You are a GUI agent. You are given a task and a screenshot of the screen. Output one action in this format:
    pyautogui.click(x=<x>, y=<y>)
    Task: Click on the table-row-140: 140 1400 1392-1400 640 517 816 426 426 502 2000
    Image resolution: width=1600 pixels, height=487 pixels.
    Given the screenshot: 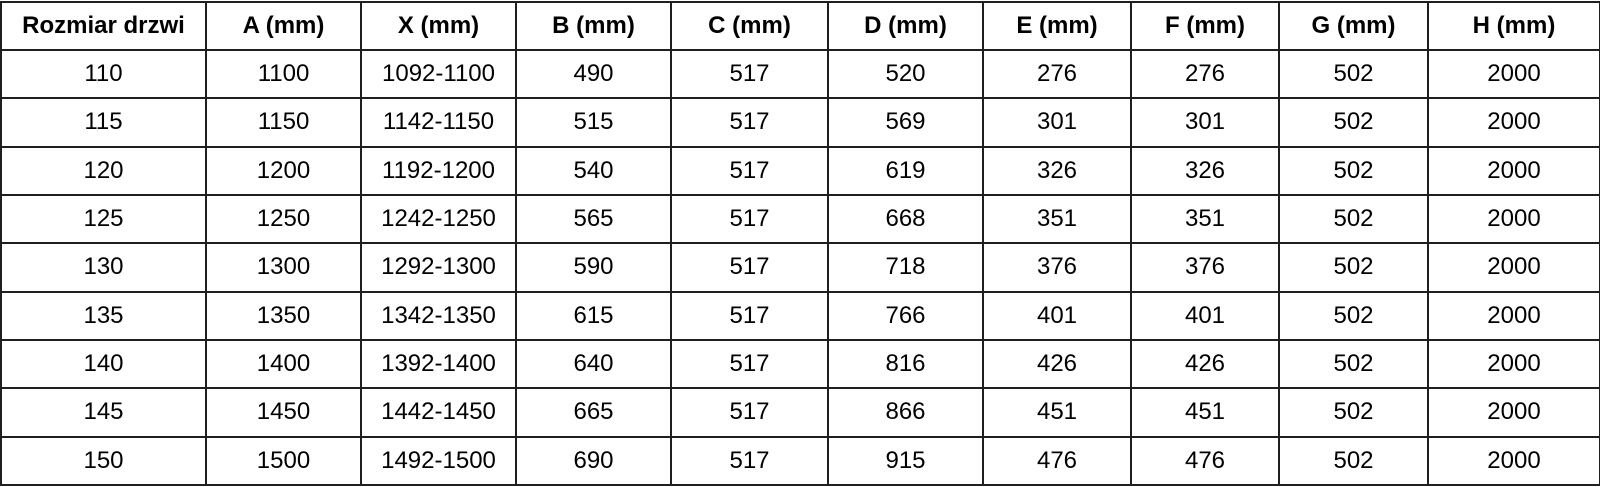 What is the action you would take?
    pyautogui.click(x=800, y=364)
    